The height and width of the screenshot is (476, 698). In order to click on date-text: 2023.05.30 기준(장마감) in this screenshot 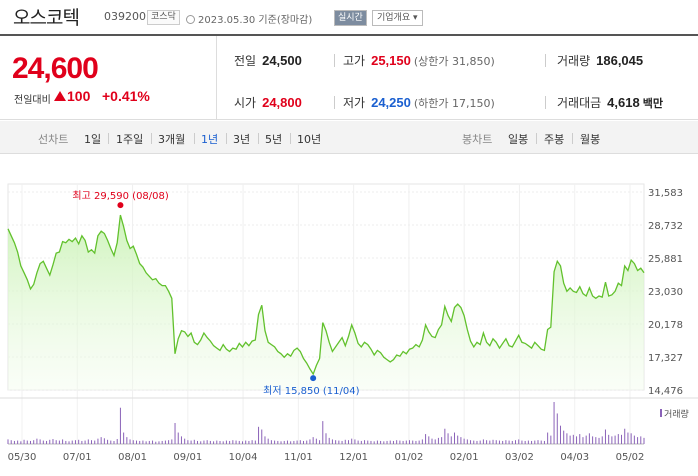, I will do `click(255, 20)`.